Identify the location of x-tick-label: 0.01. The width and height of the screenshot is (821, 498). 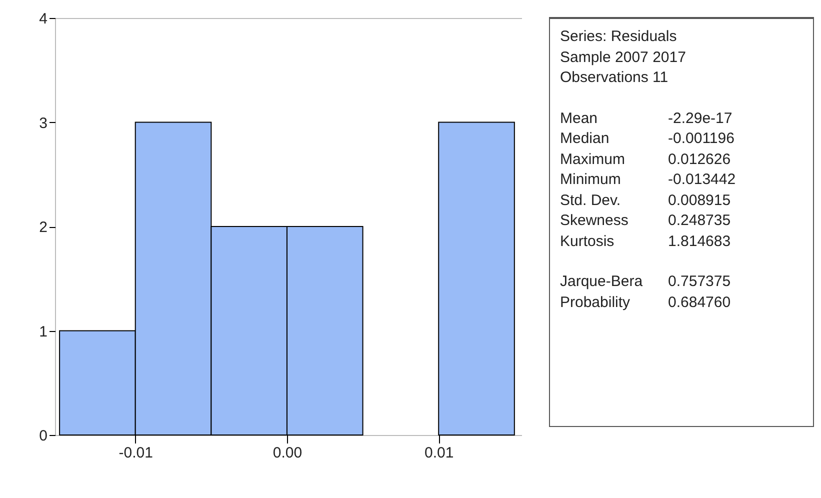
(439, 453).